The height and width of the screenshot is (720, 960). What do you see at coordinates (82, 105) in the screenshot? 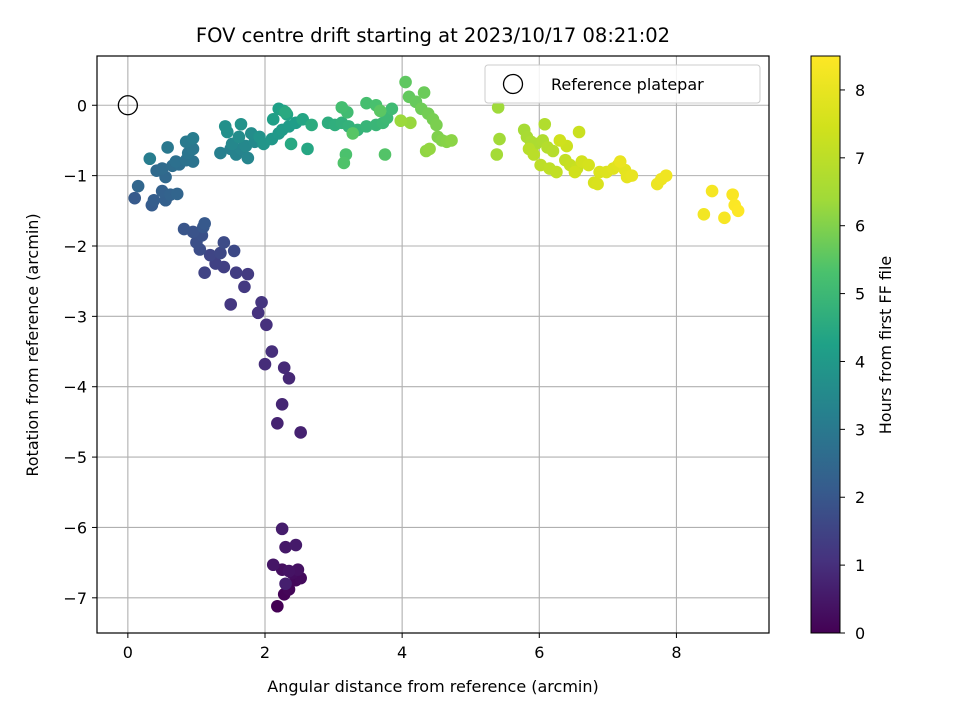
I see `y-tick-label: 0` at bounding box center [82, 105].